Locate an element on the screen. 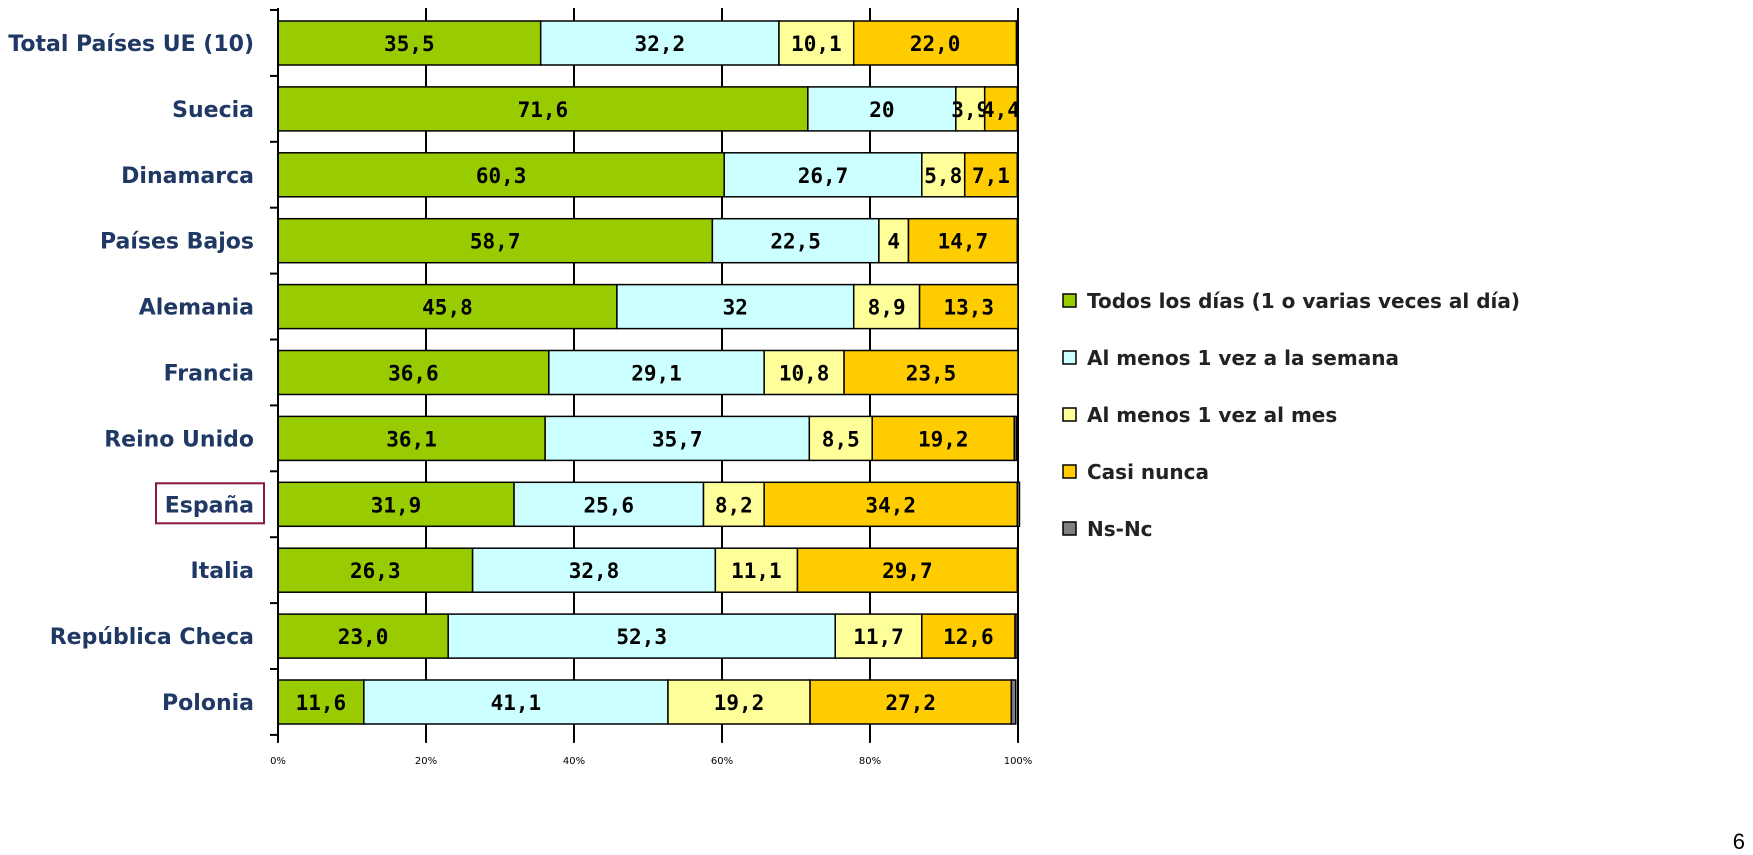 The height and width of the screenshot is (855, 1753). x-tick-label: 20% is located at coordinates (426, 761).